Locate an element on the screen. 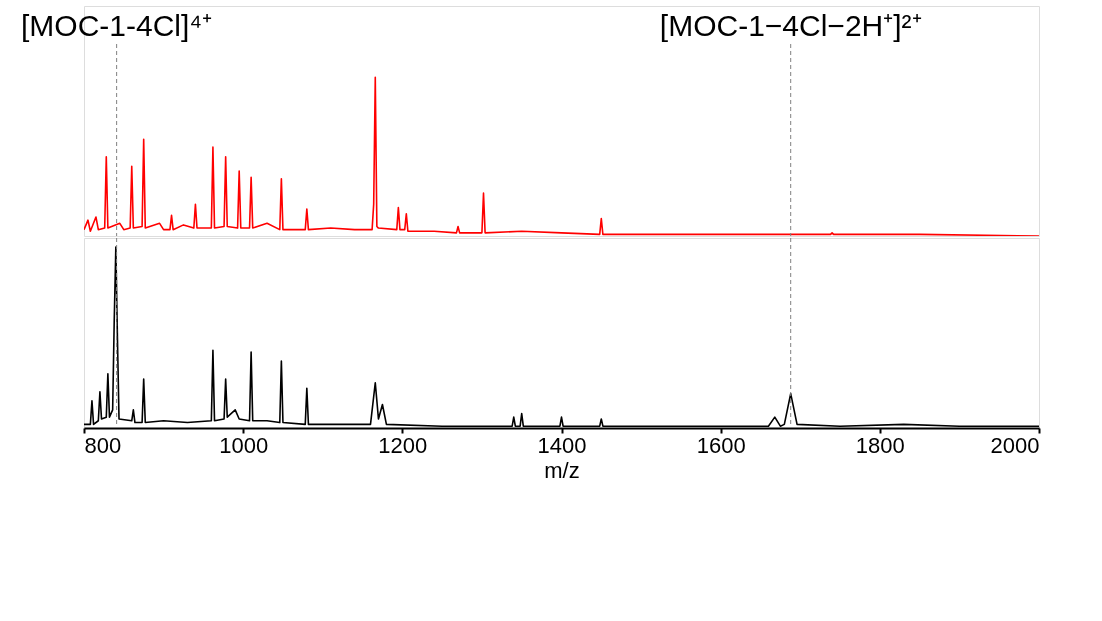  ref-line-label: [MOC-1-4Cl]⁴⁺ is located at coordinates (117, 25).